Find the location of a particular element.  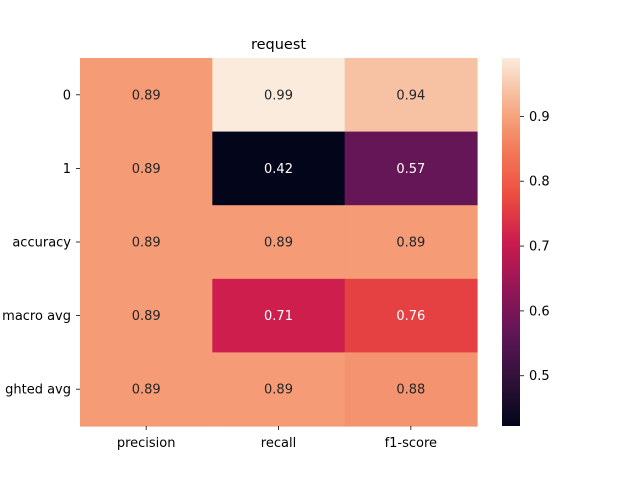

cell-value-label: 0.94 is located at coordinates (410, 95).